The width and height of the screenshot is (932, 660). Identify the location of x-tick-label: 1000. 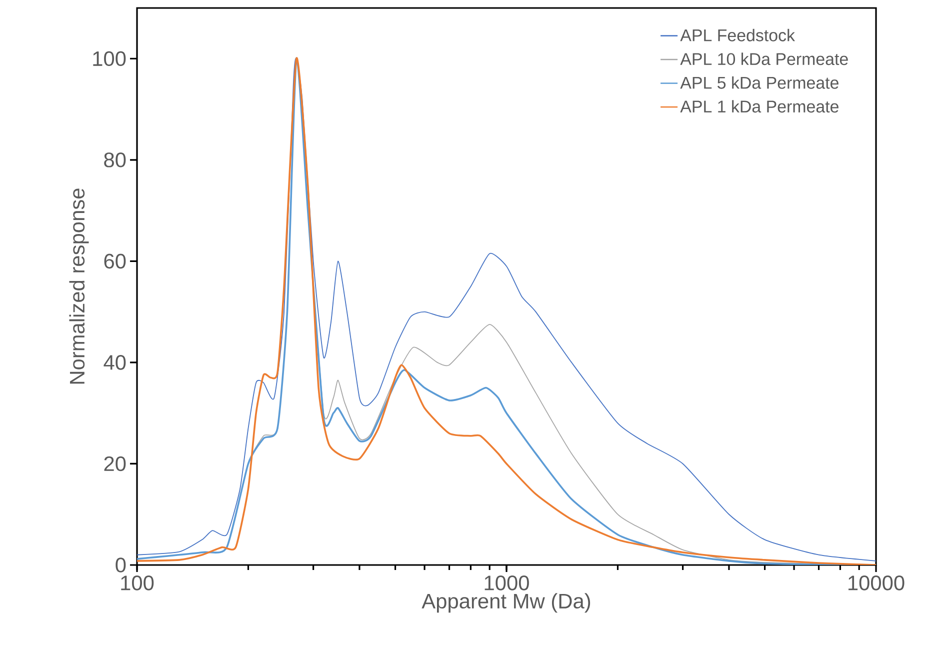
(506, 583).